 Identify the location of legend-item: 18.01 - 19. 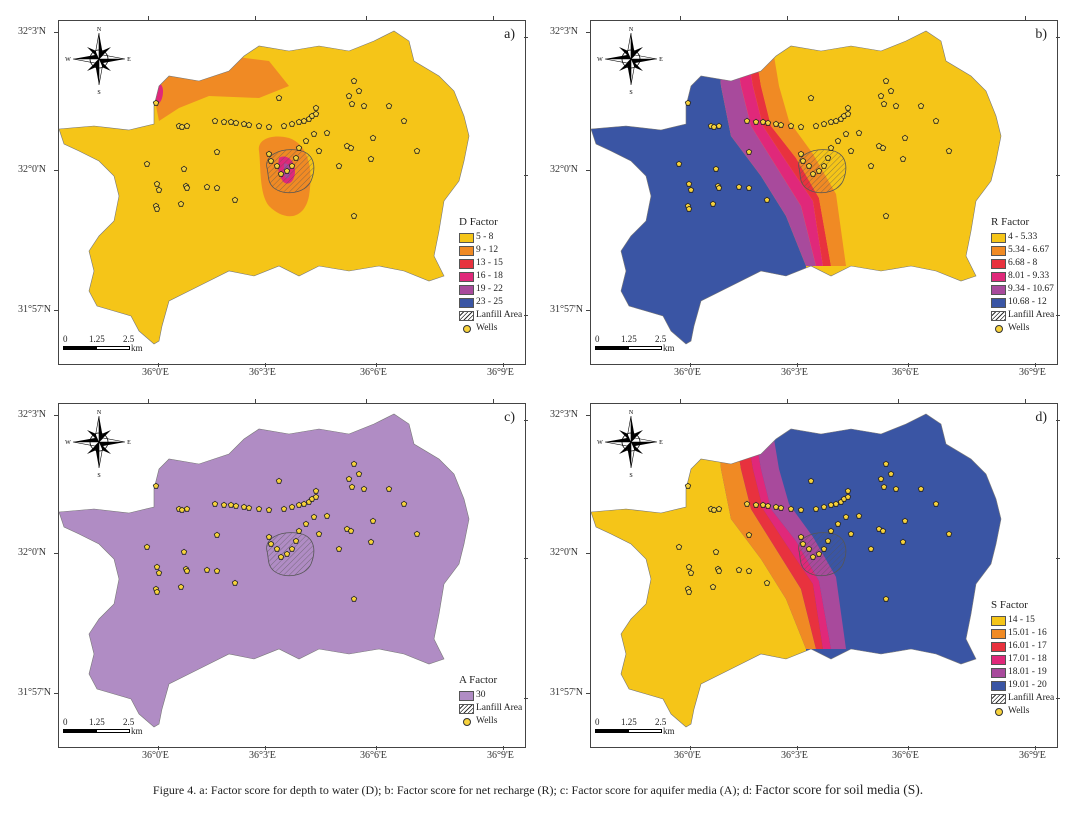
(1022, 672).